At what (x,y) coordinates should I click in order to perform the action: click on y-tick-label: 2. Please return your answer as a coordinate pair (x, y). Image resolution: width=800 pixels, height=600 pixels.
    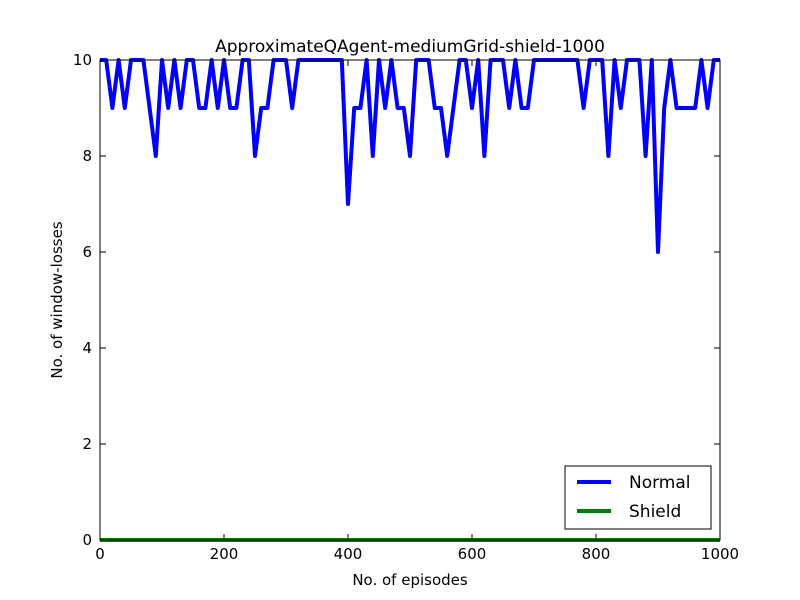
    Looking at the image, I should click on (87, 444).